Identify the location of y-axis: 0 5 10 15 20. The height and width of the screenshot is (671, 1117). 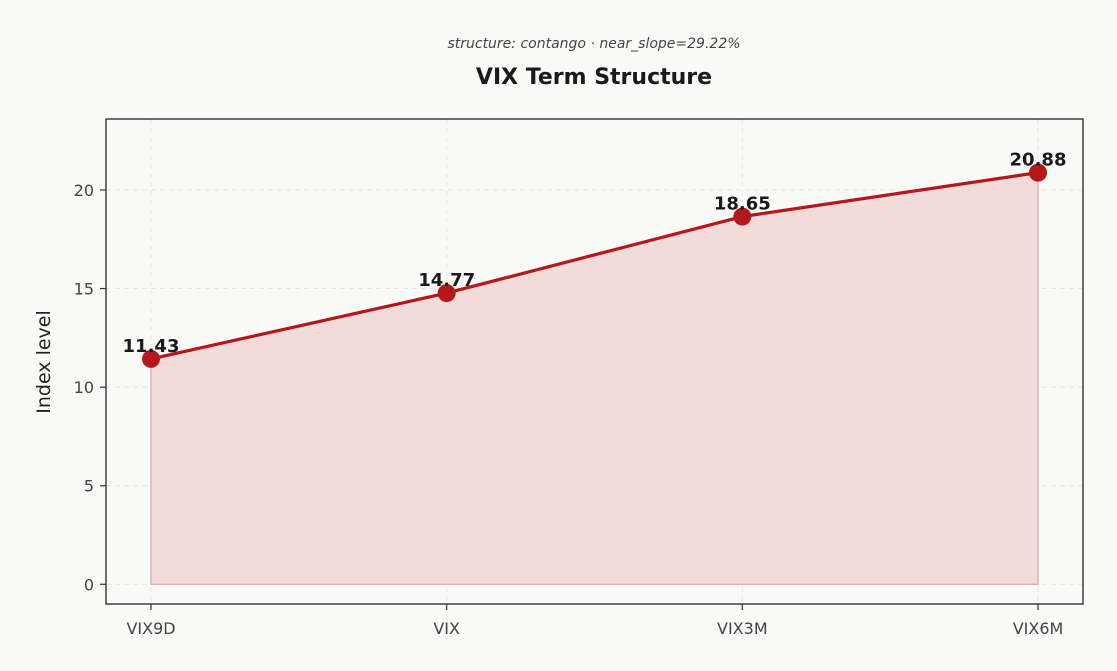
(90, 387).